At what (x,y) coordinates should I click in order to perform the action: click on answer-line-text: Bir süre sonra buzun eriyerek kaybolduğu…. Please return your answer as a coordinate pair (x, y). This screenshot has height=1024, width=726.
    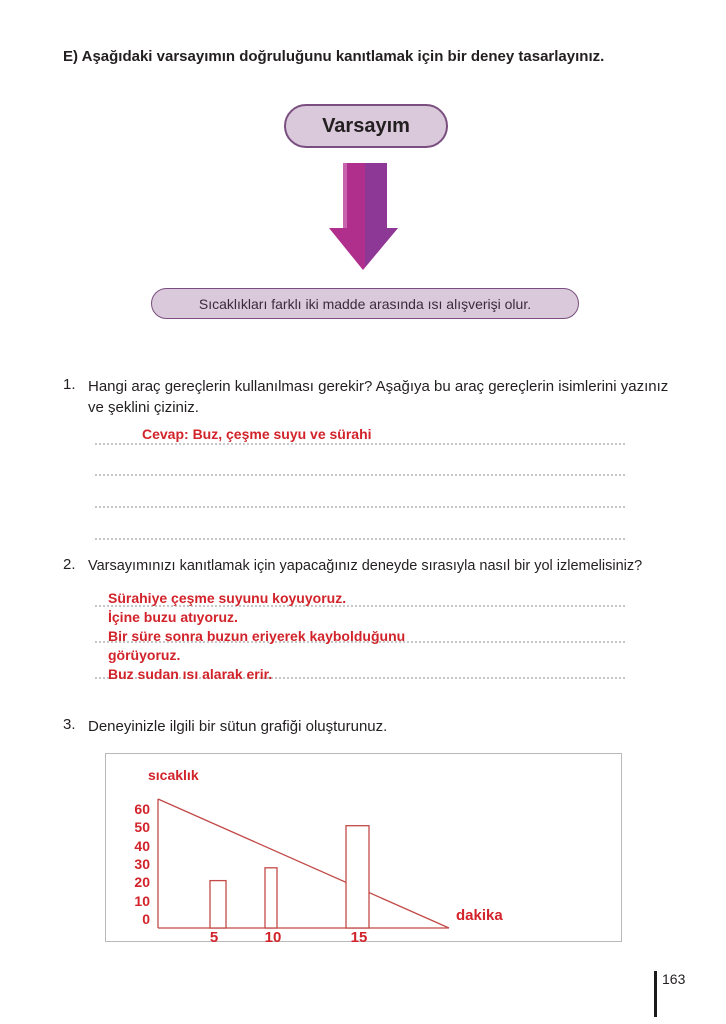
    Looking at the image, I should click on (257, 636).